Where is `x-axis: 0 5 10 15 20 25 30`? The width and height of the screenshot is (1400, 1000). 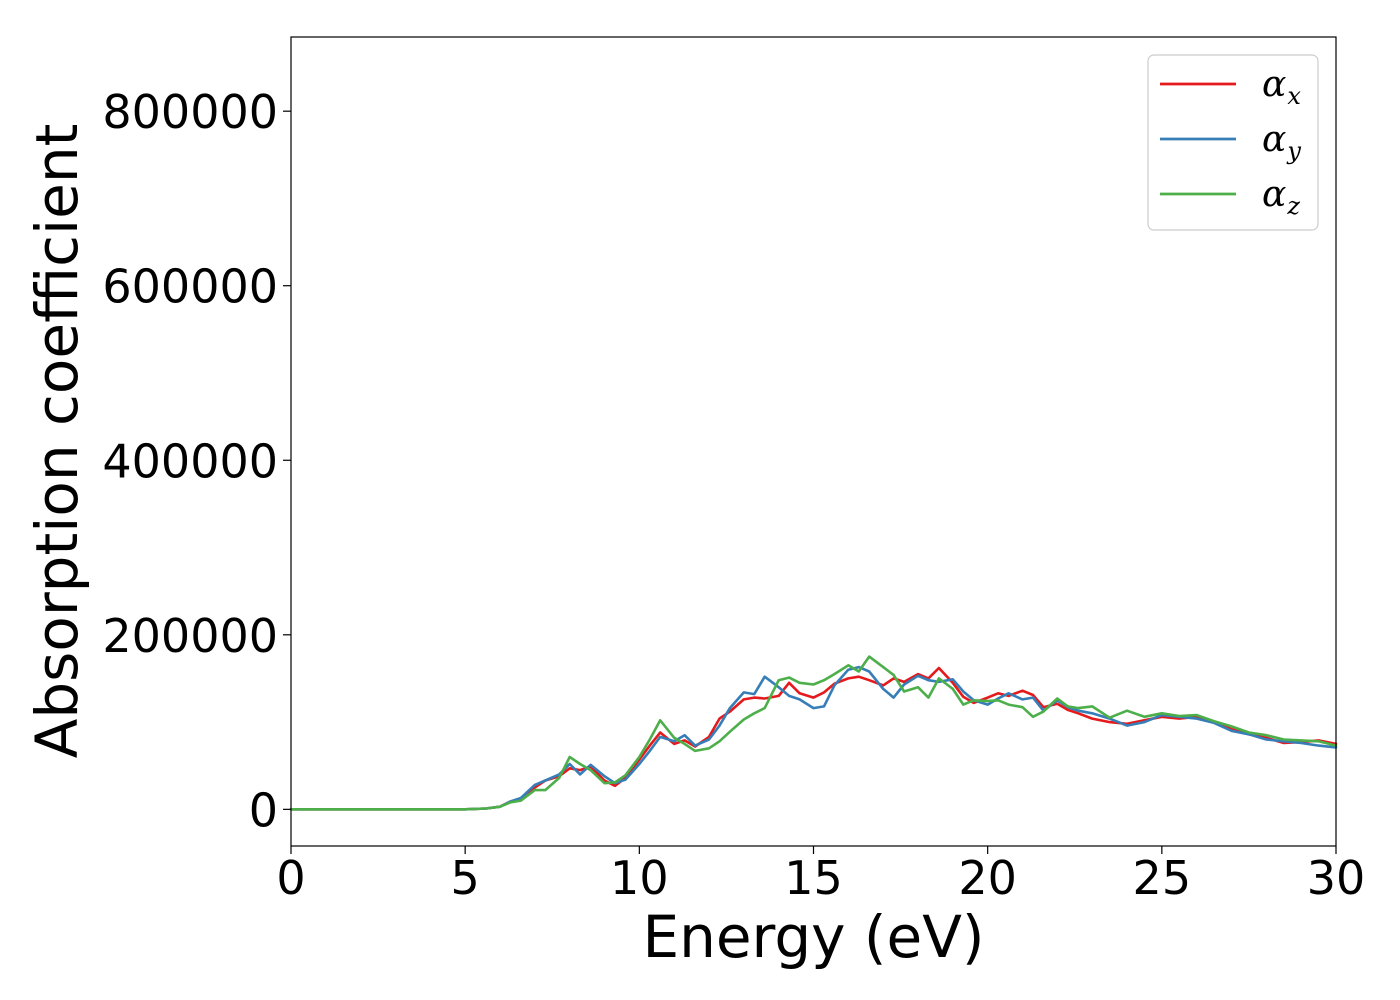 x-axis: 0 5 10 15 20 25 30 is located at coordinates (820, 875).